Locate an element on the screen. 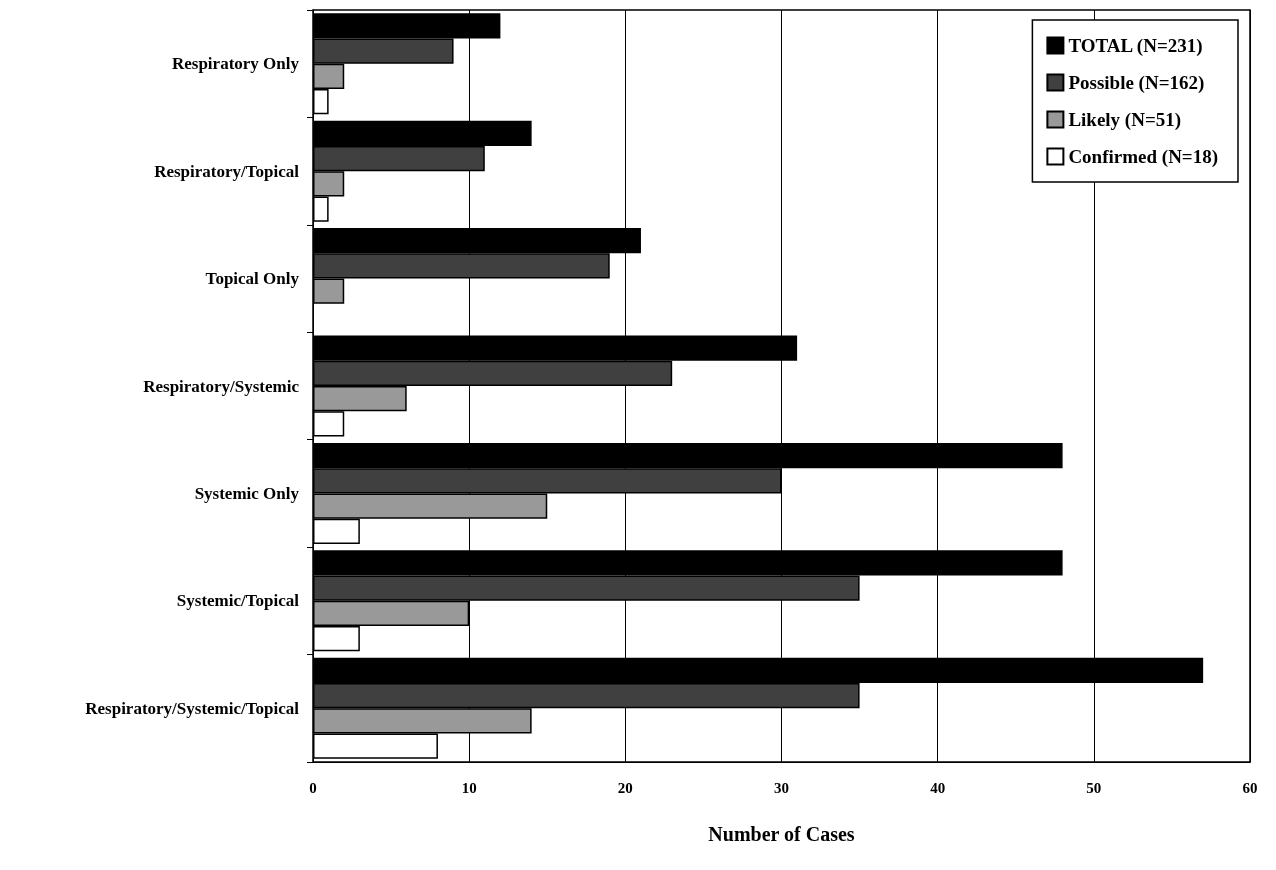  x-tick-label: 10 is located at coordinates (469, 787).